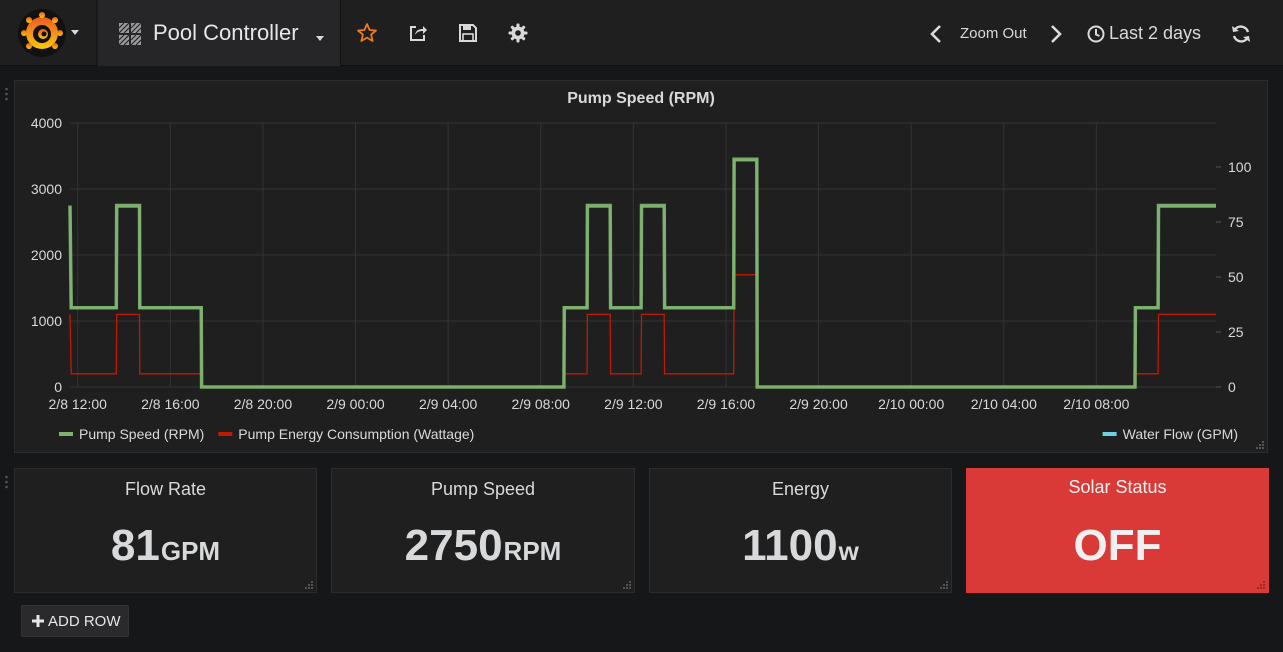 The width and height of the screenshot is (1283, 652). What do you see at coordinates (848, 551) in the screenshot?
I see `stat-unit: w` at bounding box center [848, 551].